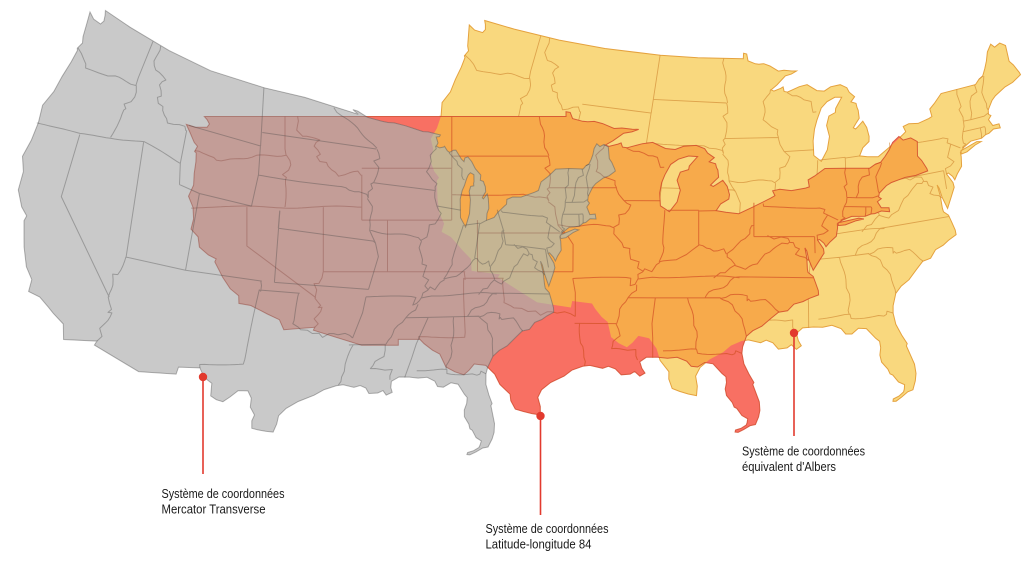 The image size is (1025, 569). I want to click on svg-text: Mercator Transverse, so click(214, 509).